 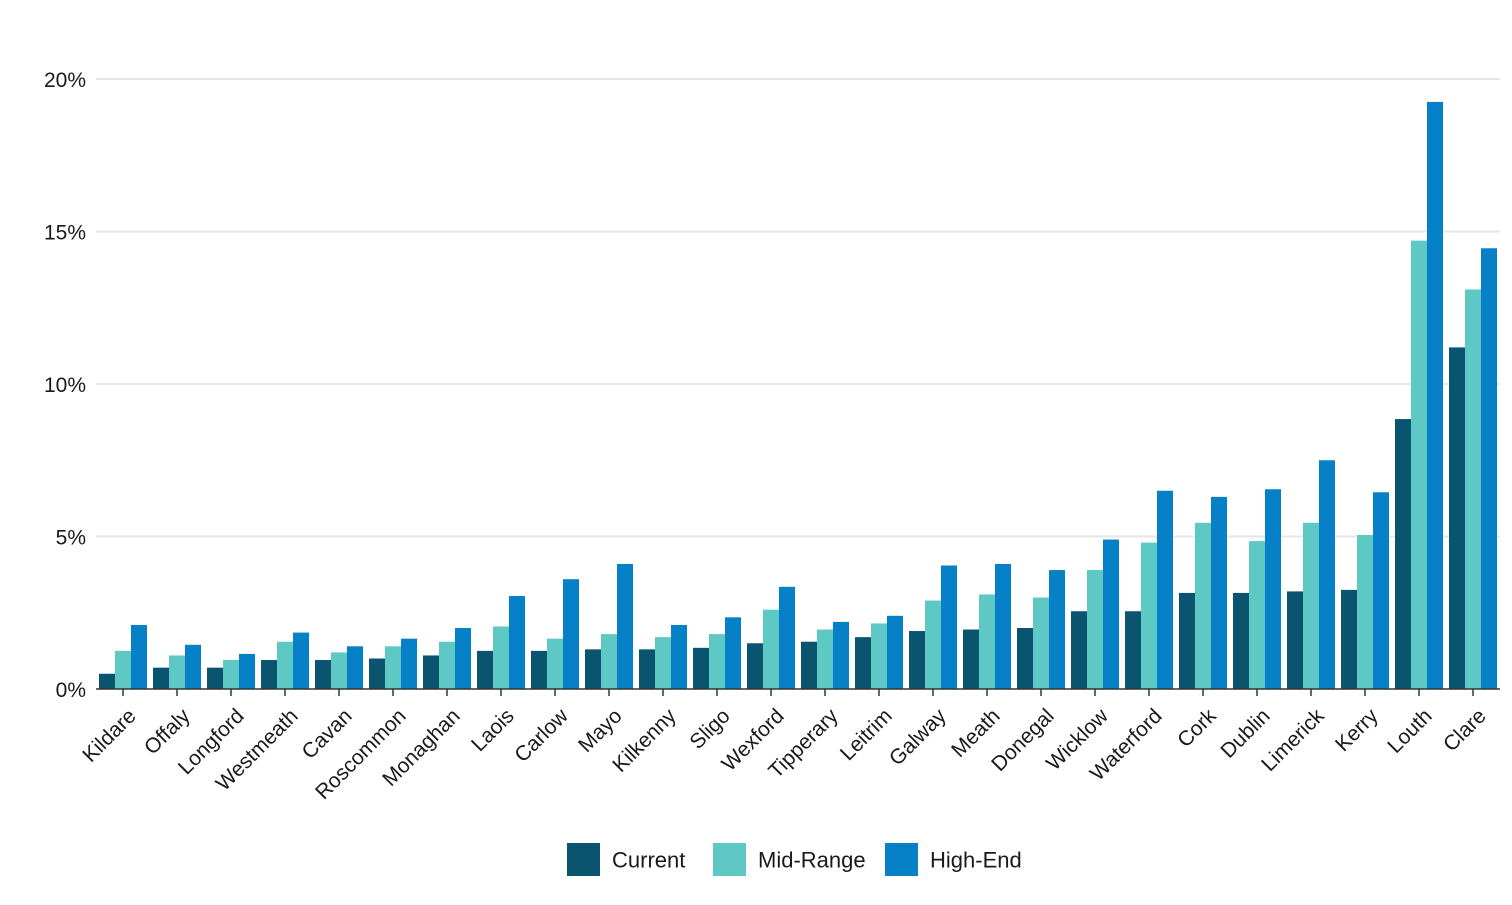 I want to click on bar-current-westmeath, so click(x=269, y=674).